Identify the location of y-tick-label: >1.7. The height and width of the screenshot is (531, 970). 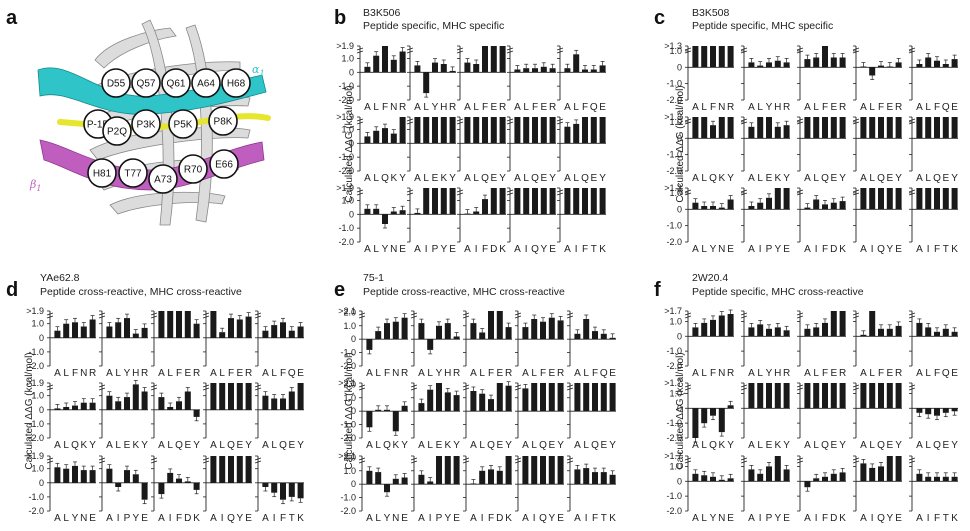
(673, 311).